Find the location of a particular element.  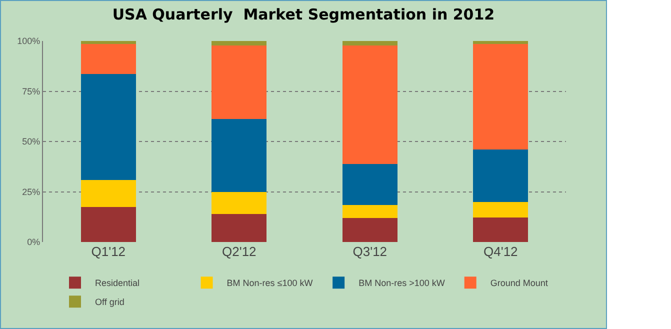

legend-label: Off grid is located at coordinates (109, 302).